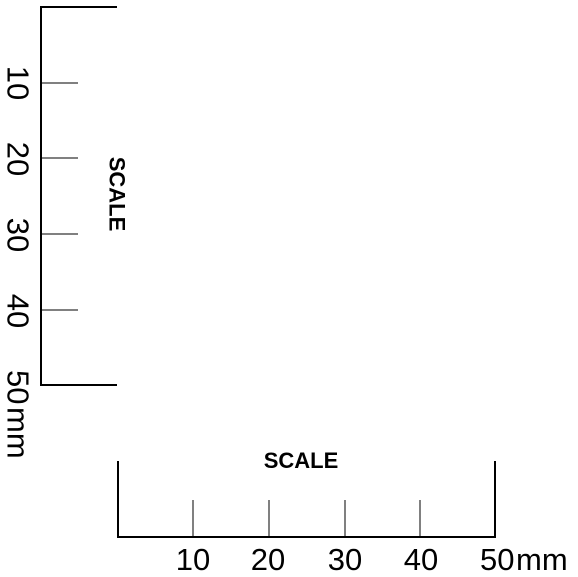  Describe the element at coordinates (18, 387) in the screenshot. I see `vertical-scale-label-50: 50` at that location.